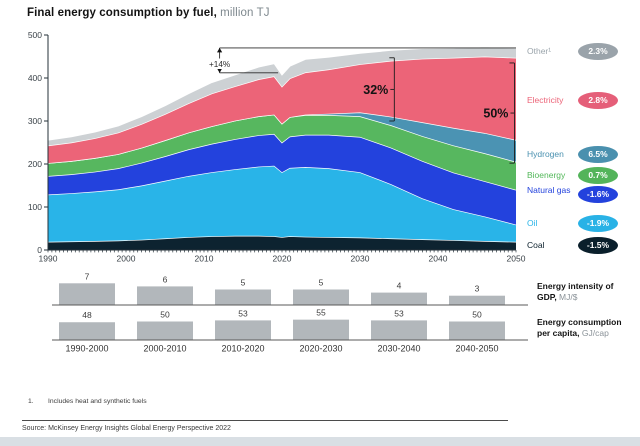 This screenshot has height=446, width=640. Describe the element at coordinates (438, 259) in the screenshot. I see `x-tick-label: 2040` at that location.